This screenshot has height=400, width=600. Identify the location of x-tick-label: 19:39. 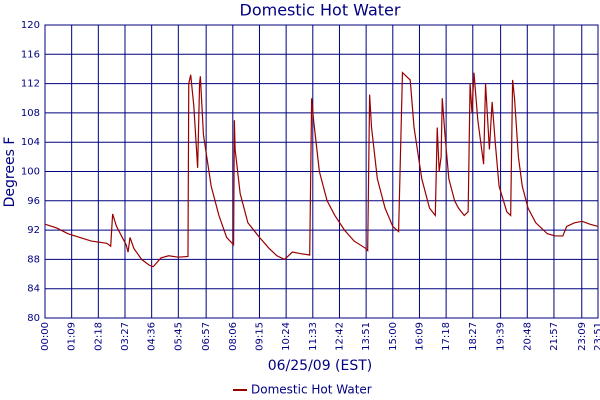
(501, 336).